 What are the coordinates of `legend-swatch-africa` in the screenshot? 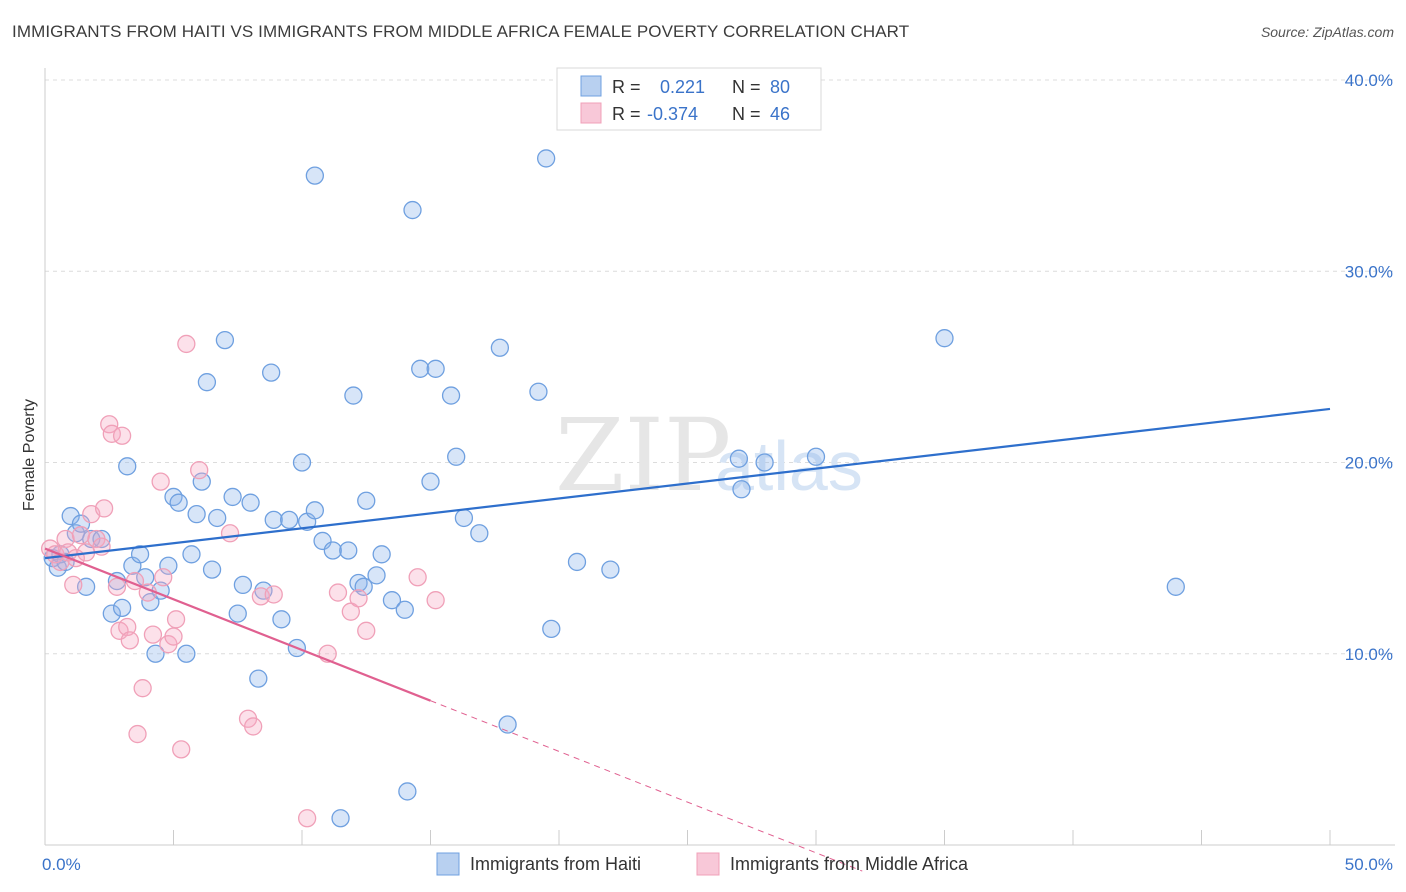 It's located at (591, 113).